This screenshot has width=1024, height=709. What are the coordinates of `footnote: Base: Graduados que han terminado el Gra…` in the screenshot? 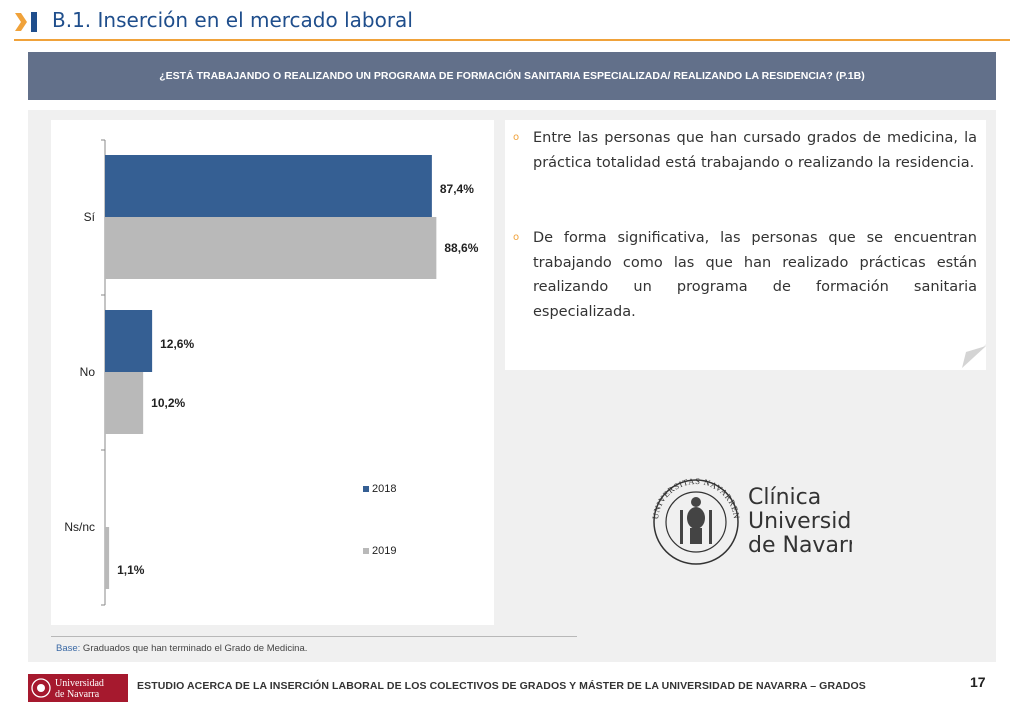 It's located at (181, 648).